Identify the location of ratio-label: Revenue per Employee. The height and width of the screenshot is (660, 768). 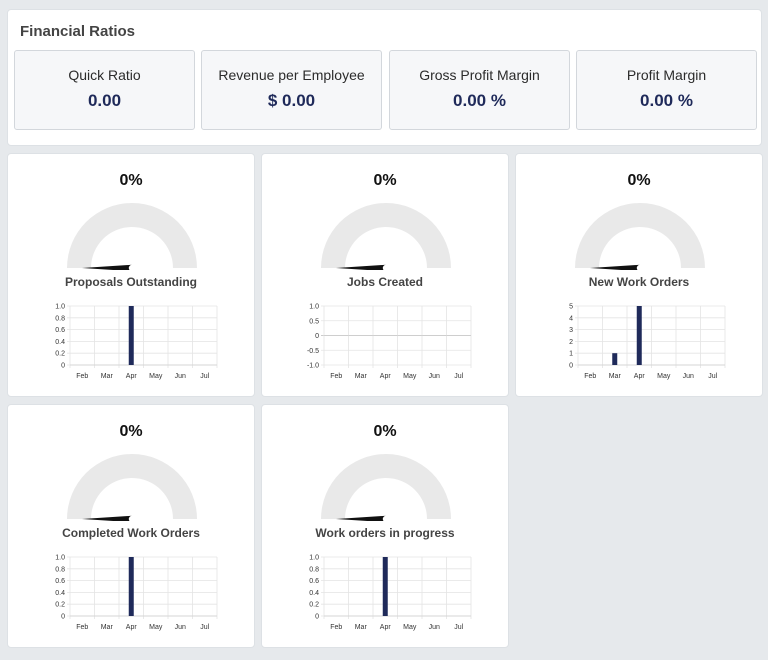
(291, 75).